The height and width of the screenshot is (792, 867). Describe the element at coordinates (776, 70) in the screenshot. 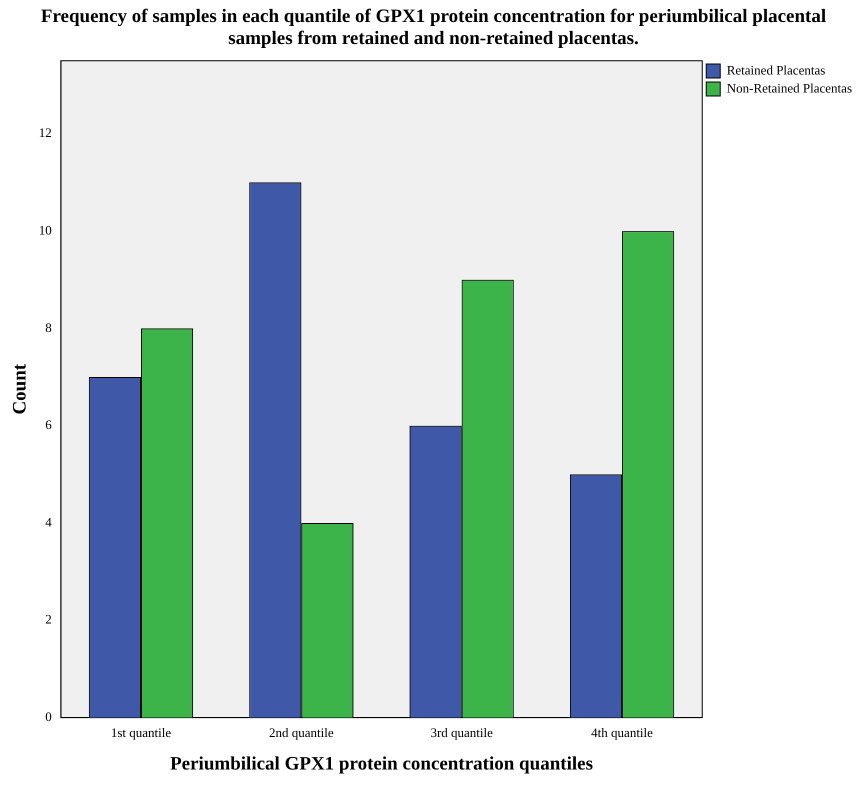

I see `legend-label: Retained Placentas` at that location.